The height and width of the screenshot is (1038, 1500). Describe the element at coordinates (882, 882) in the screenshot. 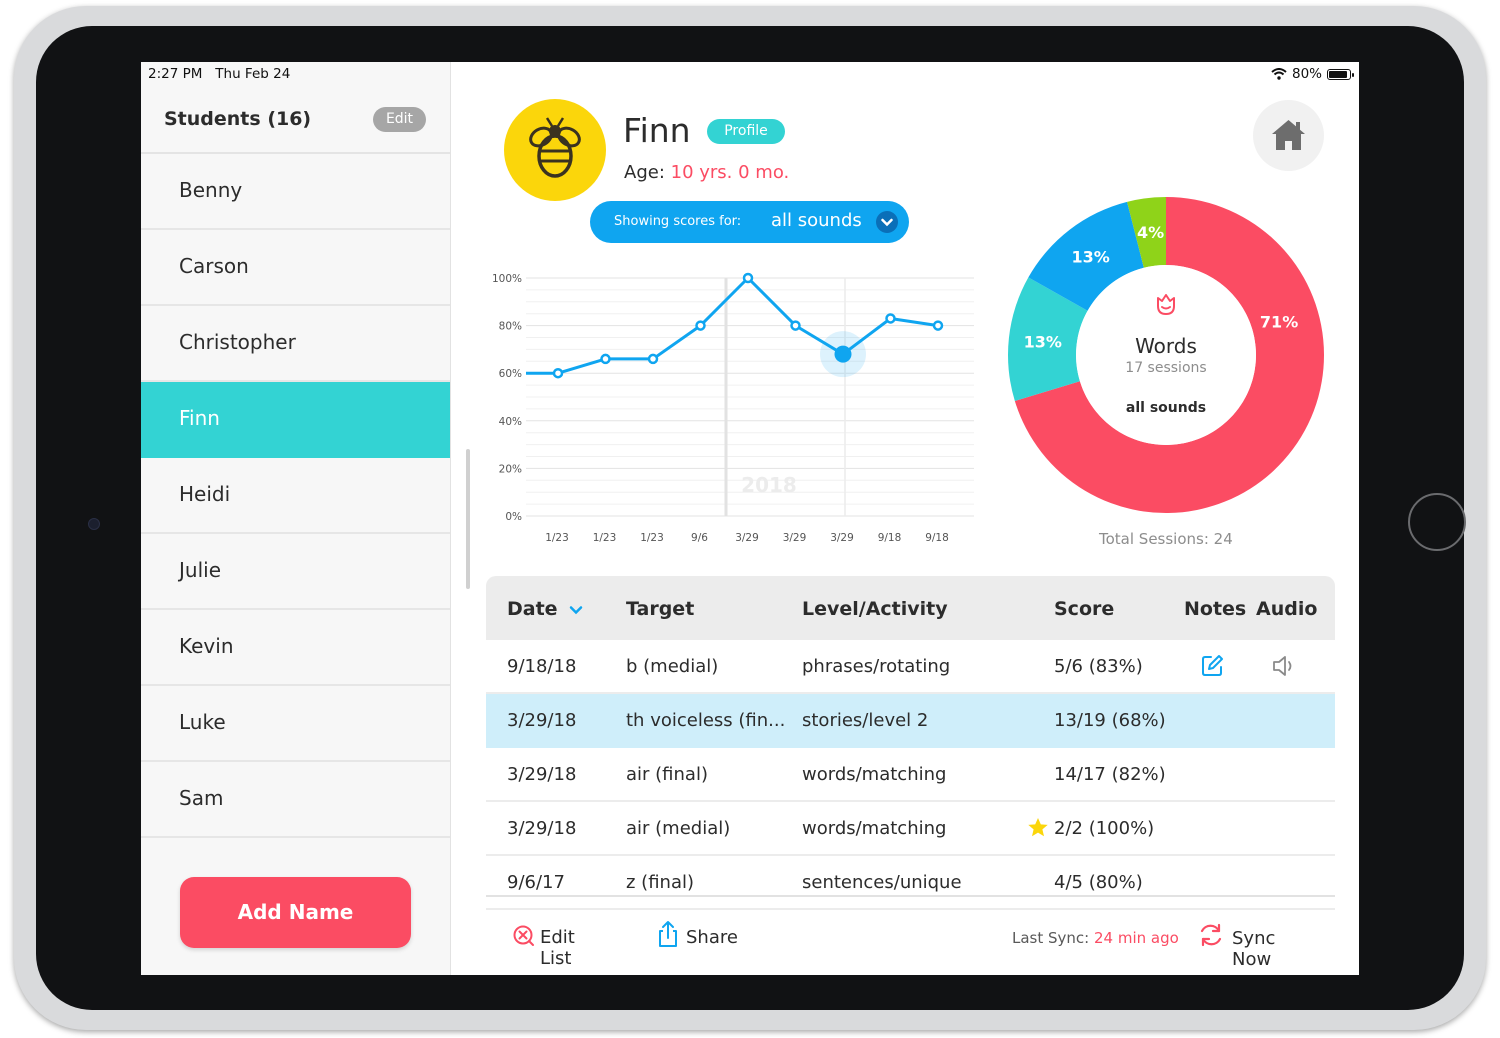

I see `row-level: sentences/unique` at that location.